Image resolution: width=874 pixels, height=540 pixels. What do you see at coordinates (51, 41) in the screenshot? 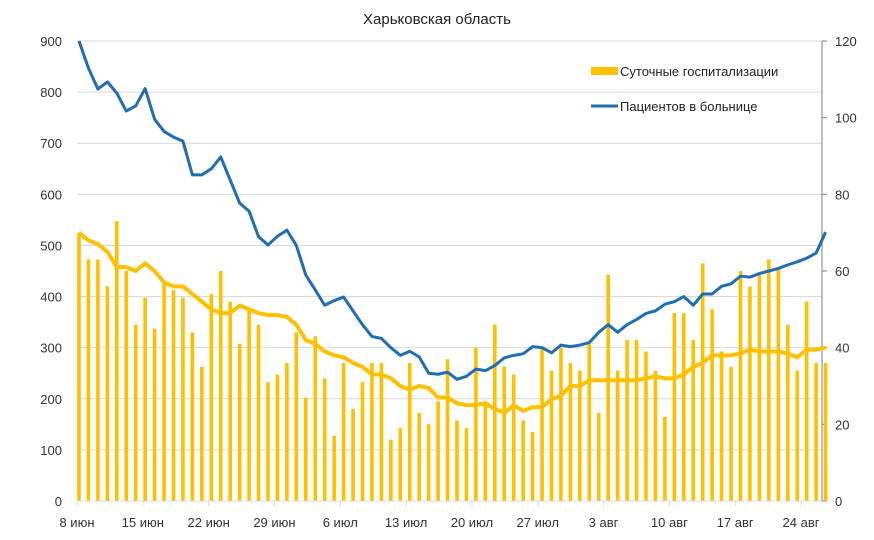
I see `left-tick-label: 900` at bounding box center [51, 41].